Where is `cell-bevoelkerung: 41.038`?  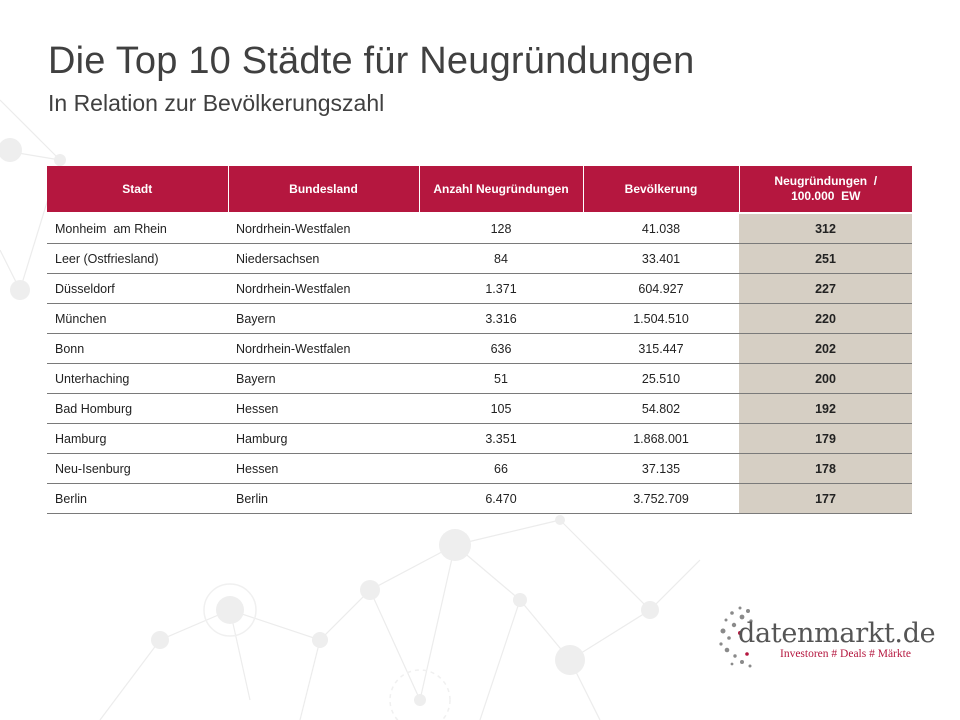 cell-bevoelkerung: 41.038 is located at coordinates (661, 228).